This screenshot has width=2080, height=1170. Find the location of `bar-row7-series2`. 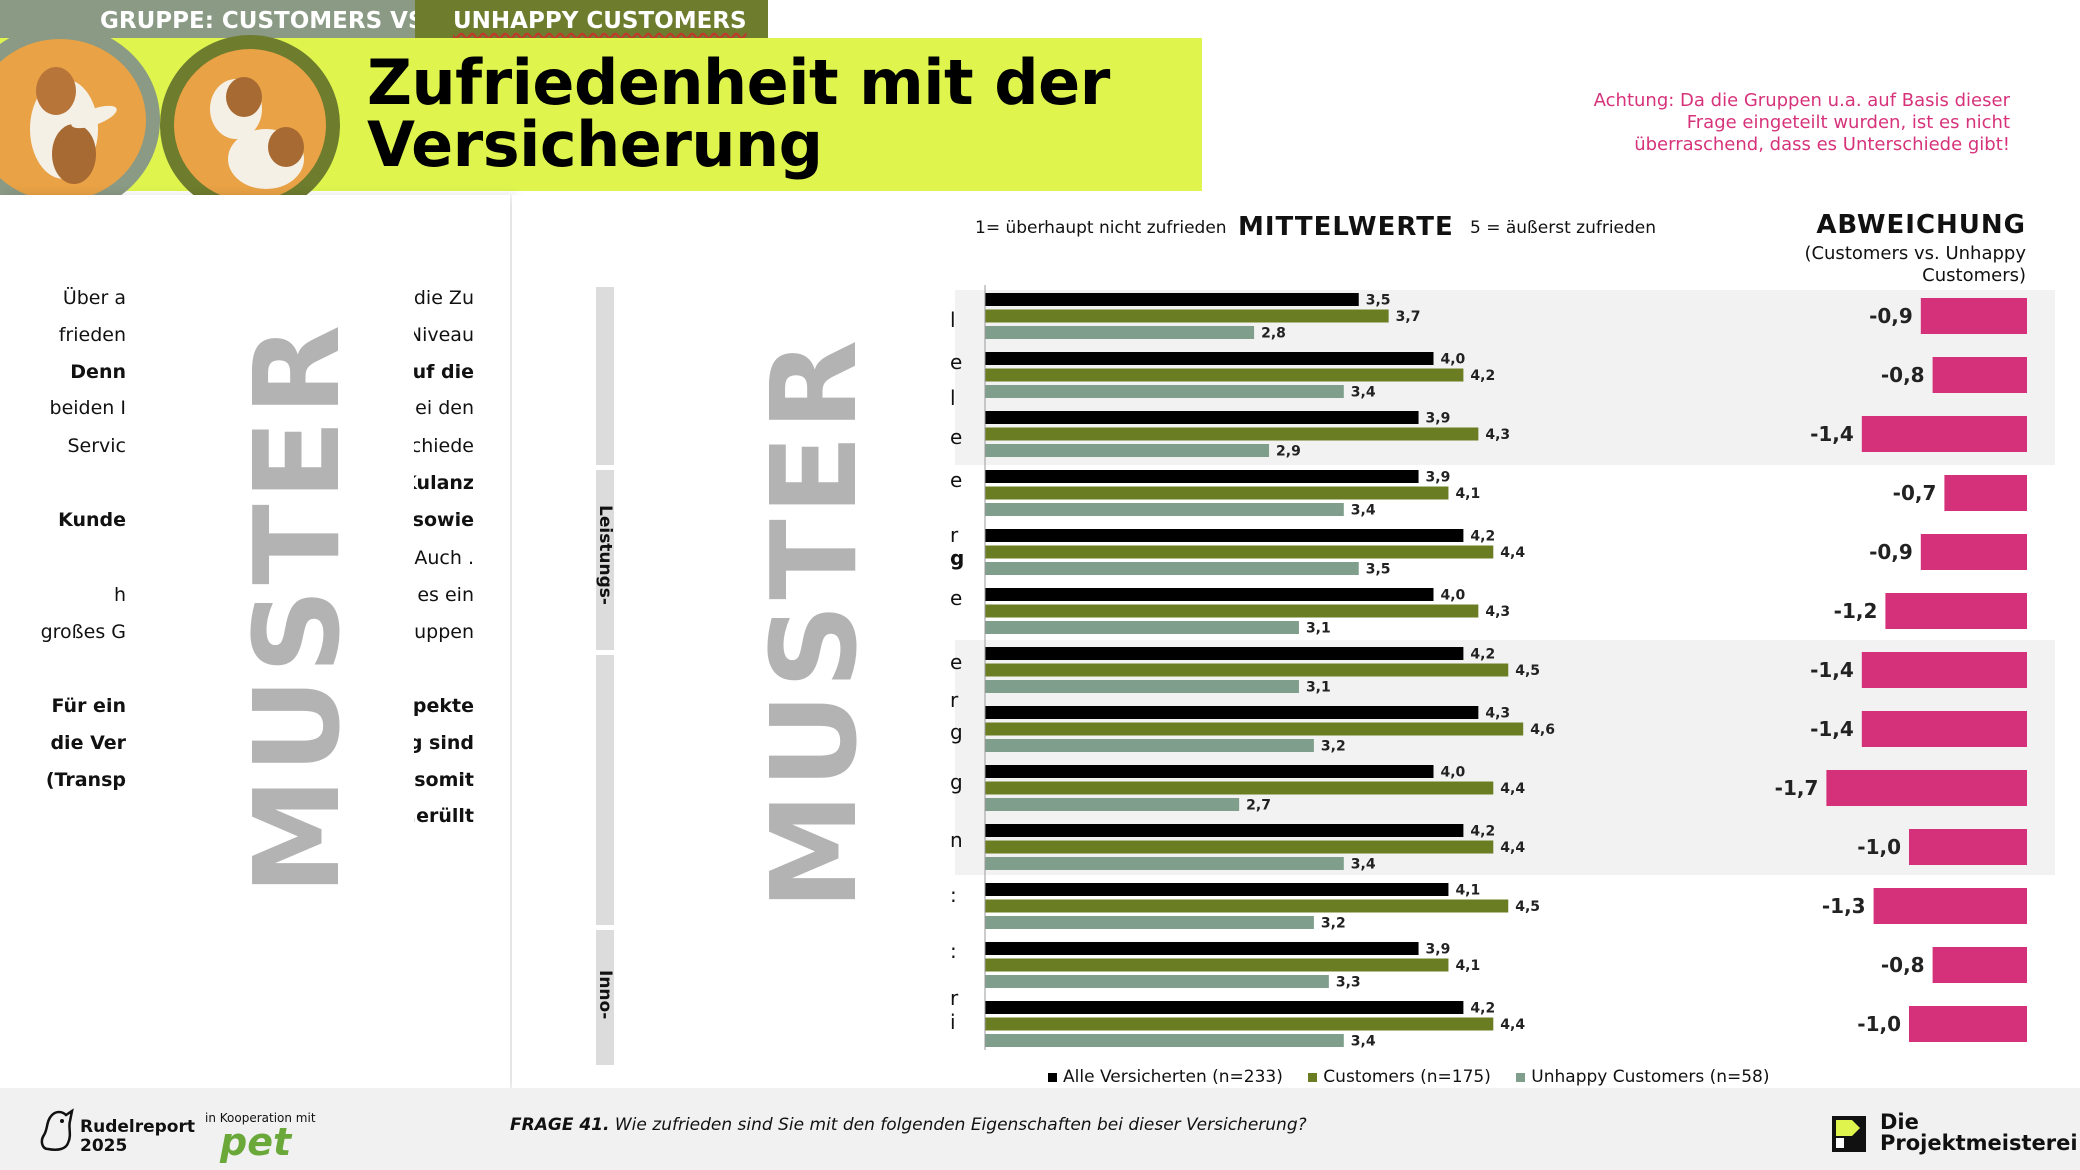

bar-row7-series2 is located at coordinates (1247, 670).